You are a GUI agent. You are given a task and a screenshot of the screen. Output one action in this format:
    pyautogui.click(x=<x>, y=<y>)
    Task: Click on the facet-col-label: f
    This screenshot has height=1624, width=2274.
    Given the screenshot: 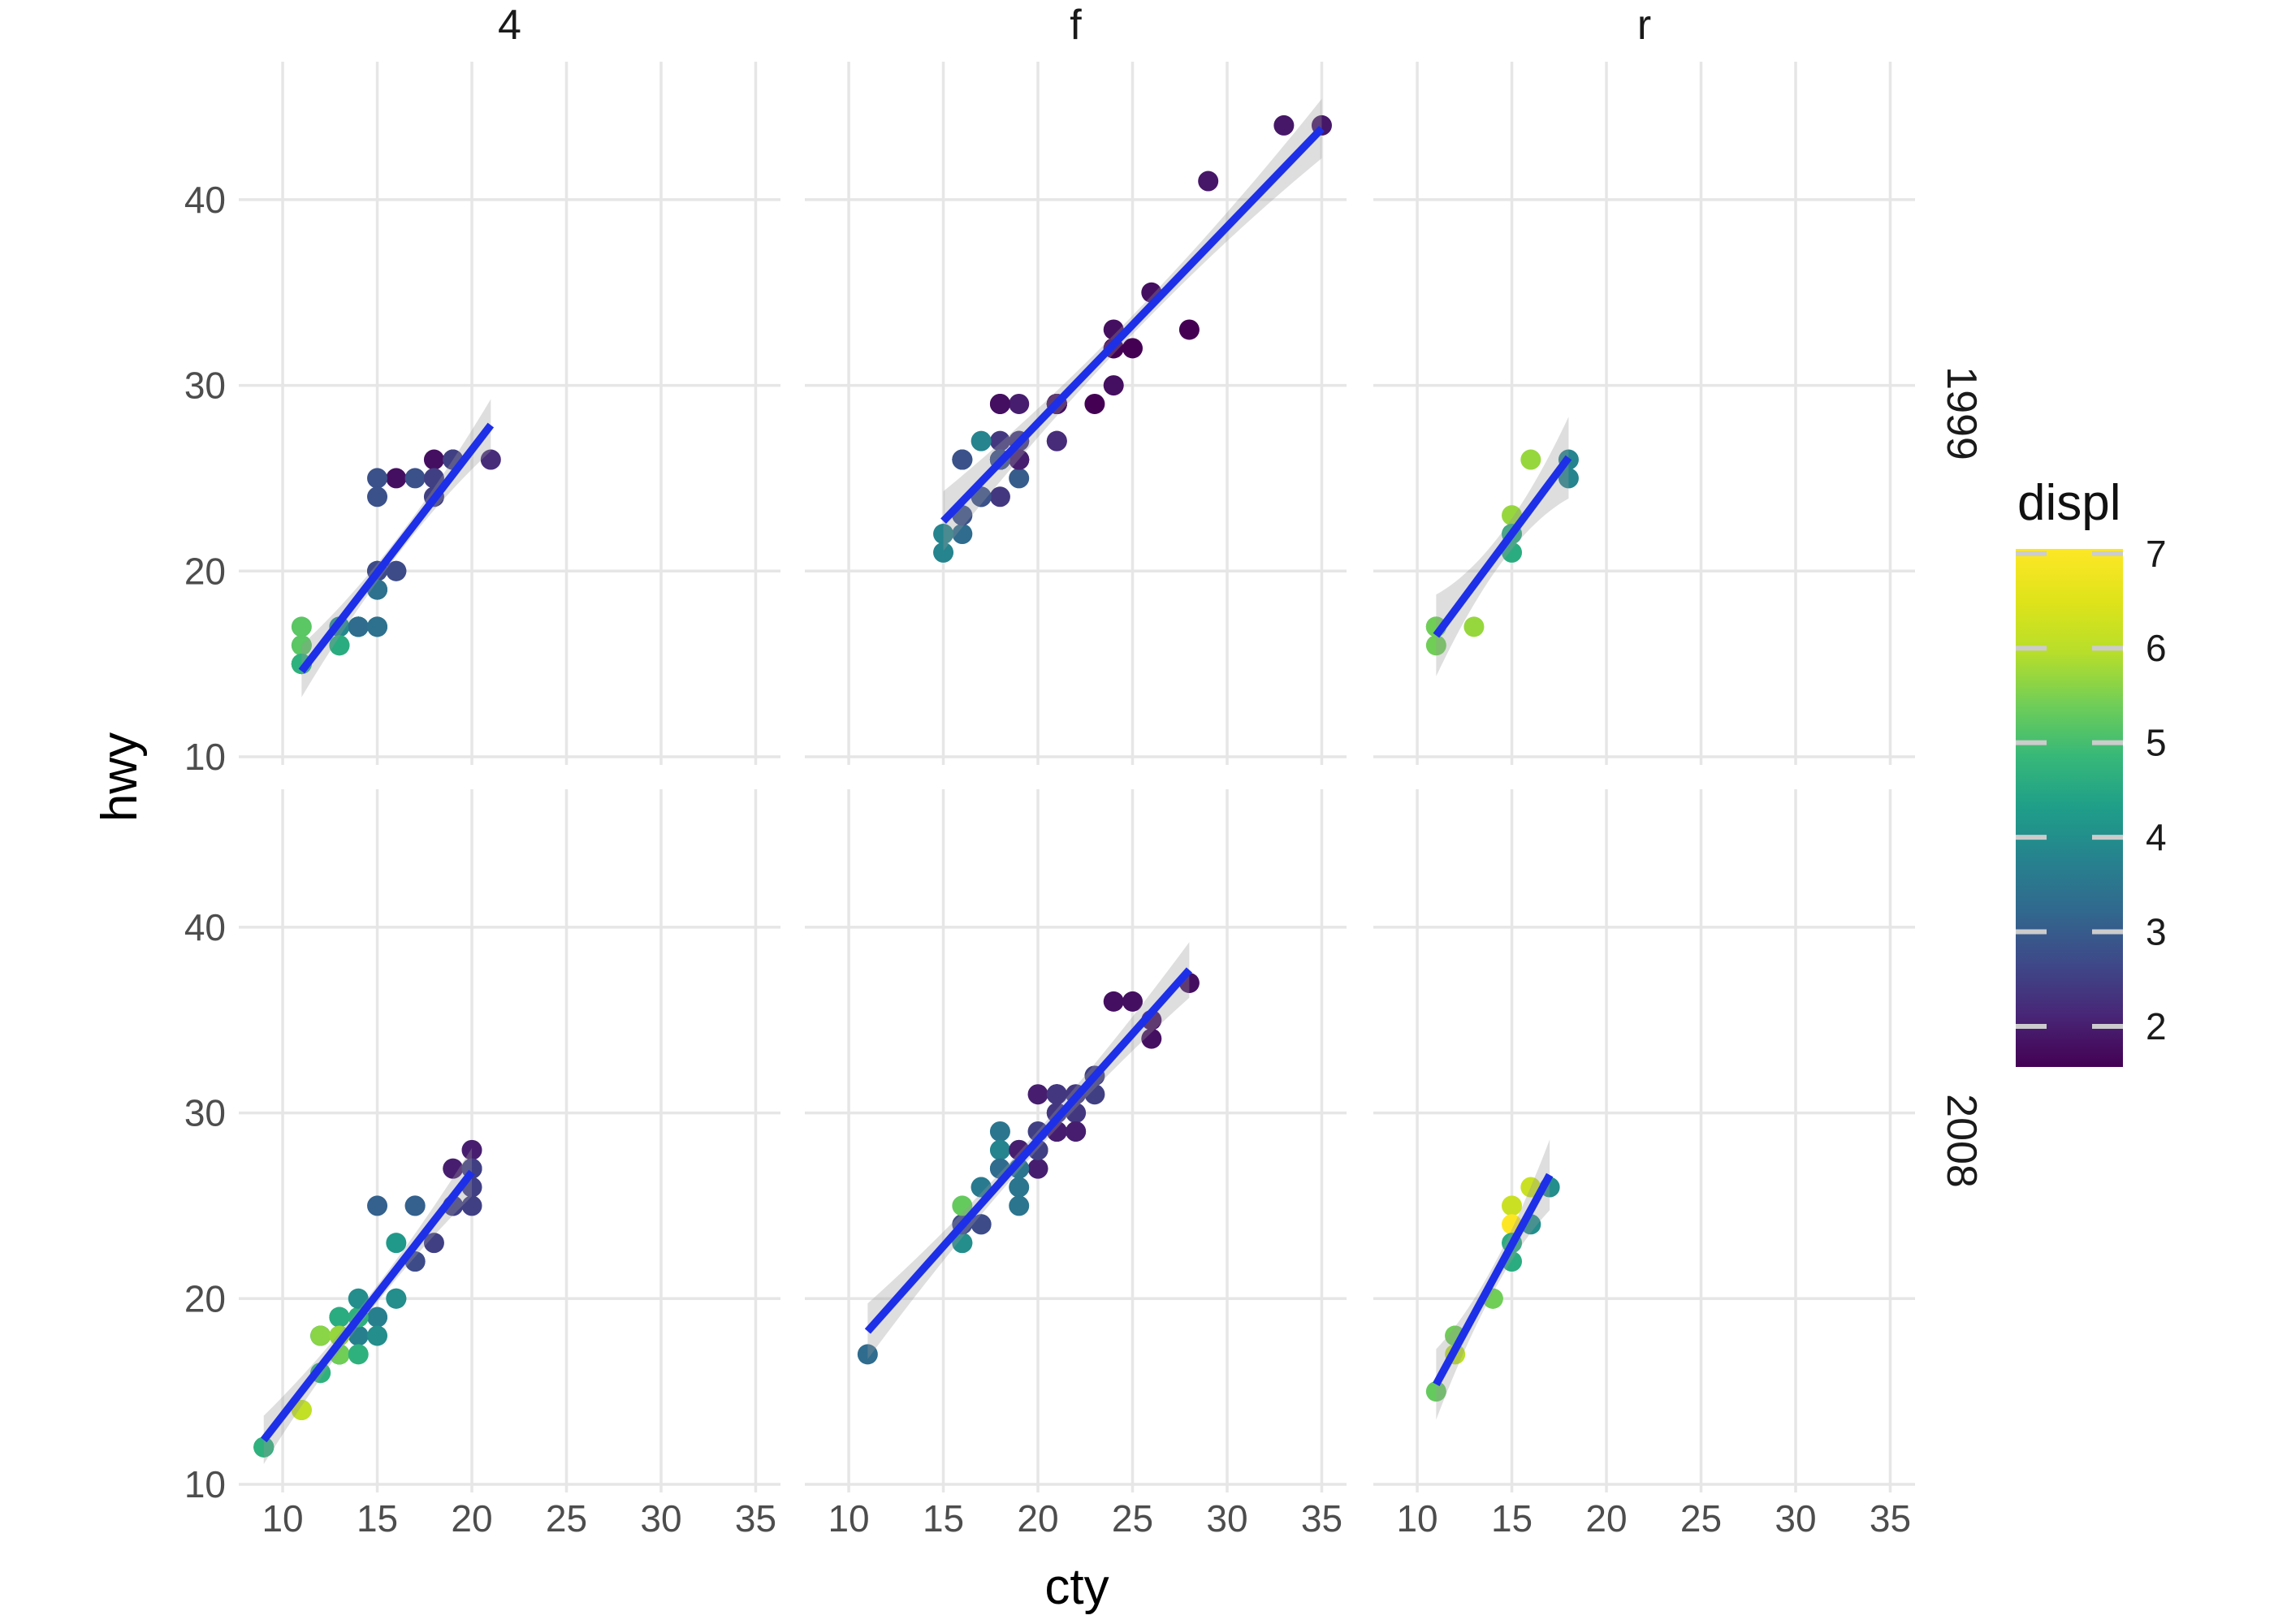 What is the action you would take?
    pyautogui.click(x=1076, y=26)
    